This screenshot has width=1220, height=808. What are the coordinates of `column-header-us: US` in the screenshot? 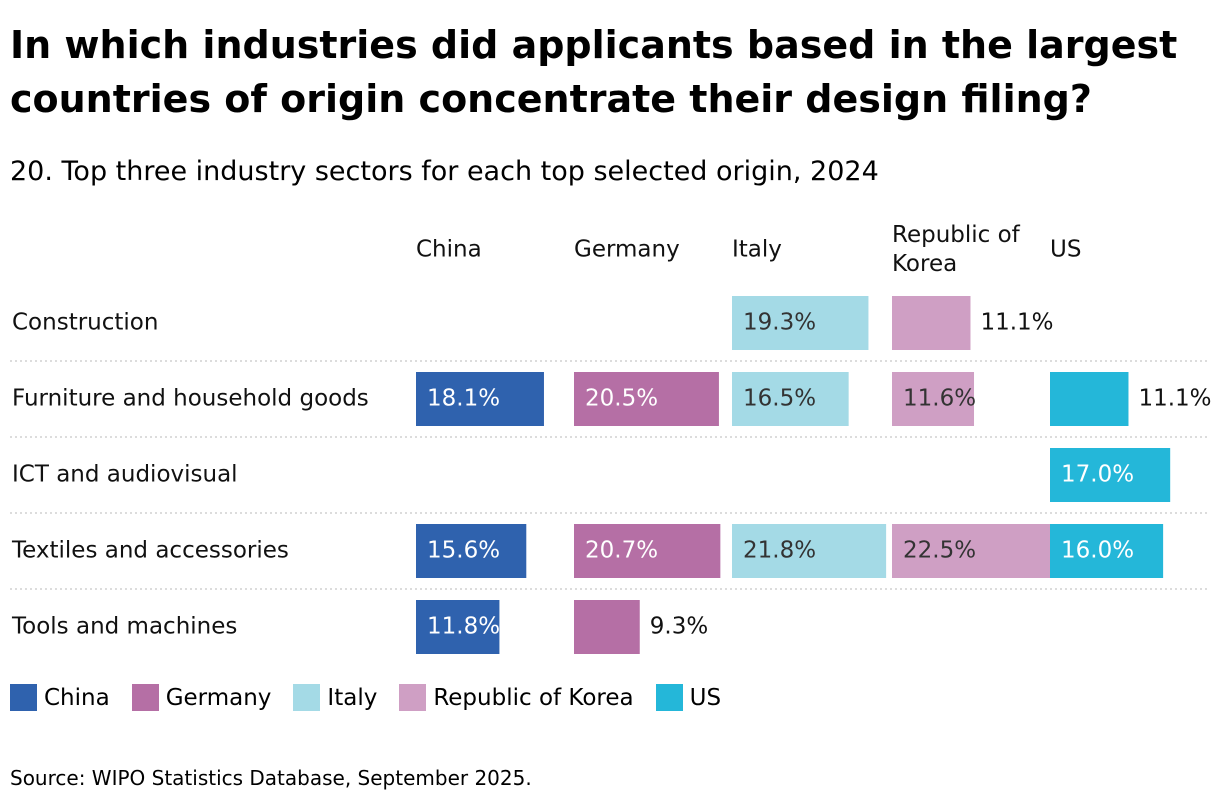 It's located at (1065, 250).